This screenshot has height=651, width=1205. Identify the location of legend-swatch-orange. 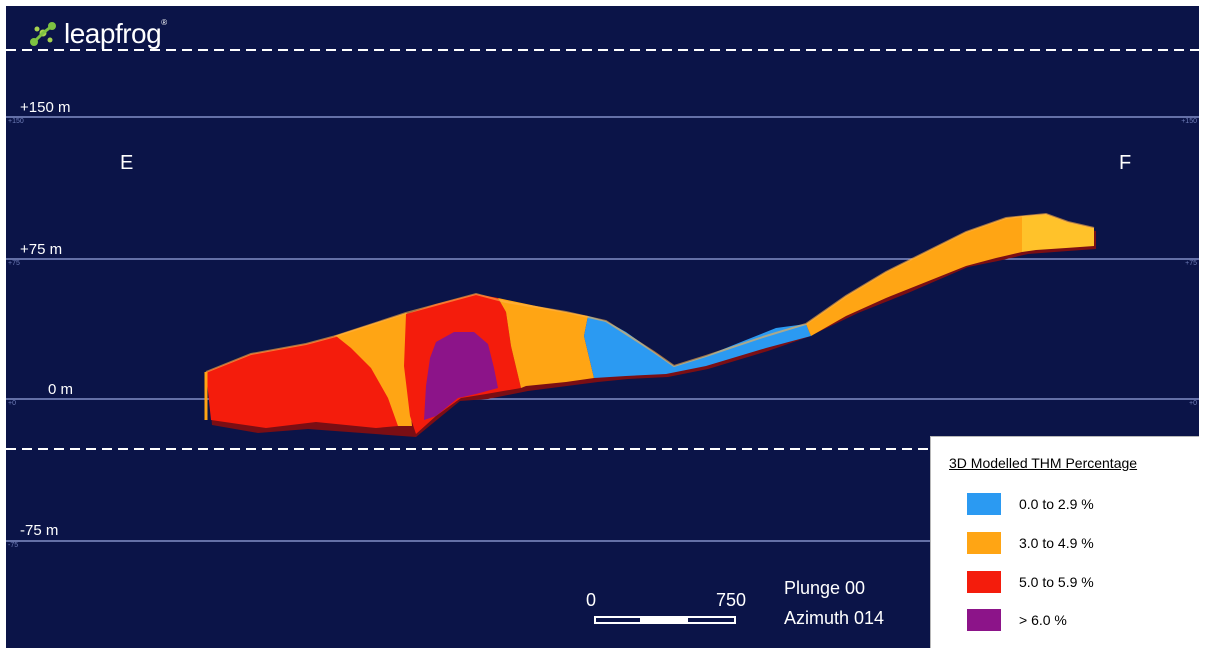
(984, 543).